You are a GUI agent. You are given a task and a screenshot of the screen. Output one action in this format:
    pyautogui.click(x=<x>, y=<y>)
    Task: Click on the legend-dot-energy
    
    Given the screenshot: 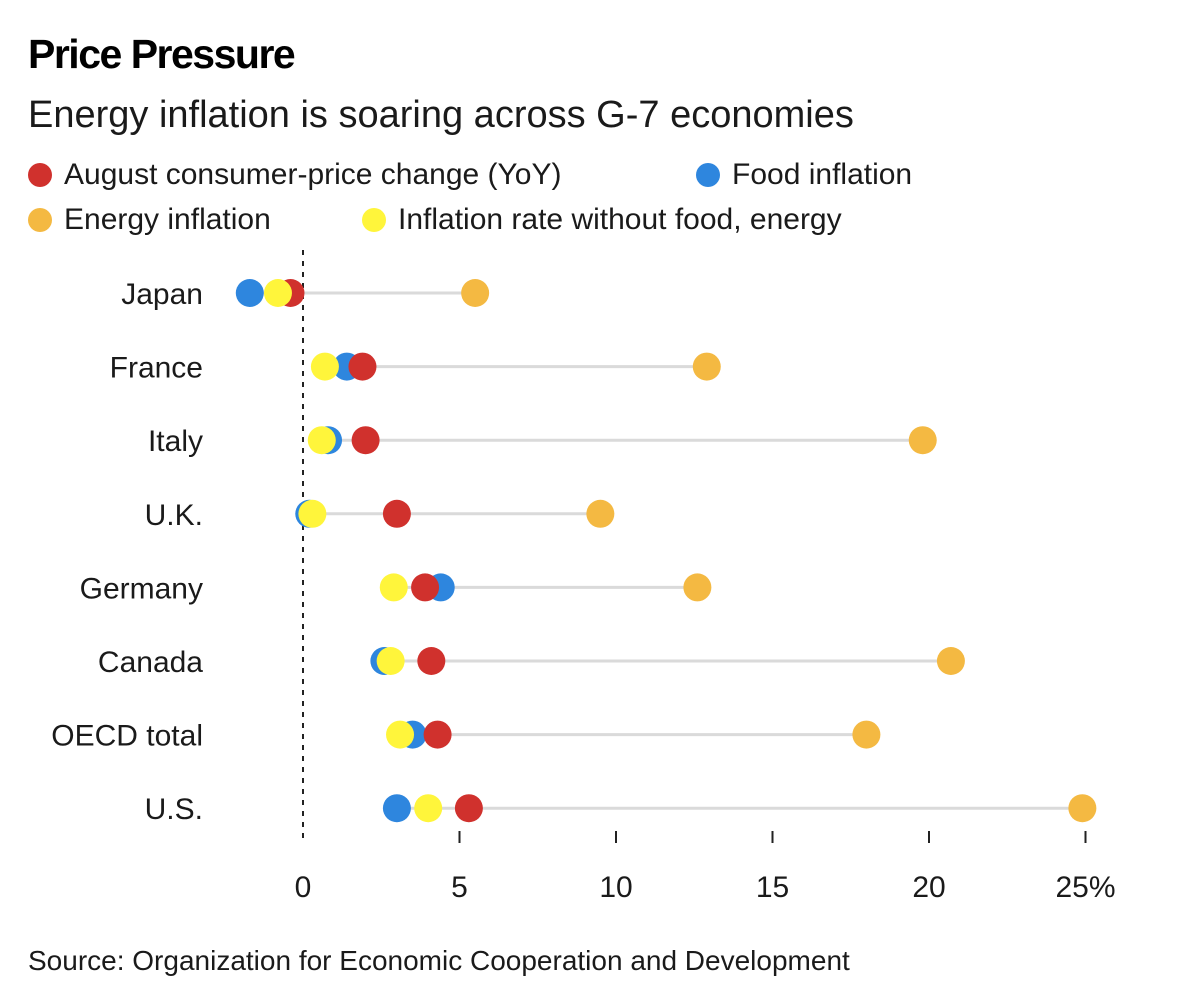 What is the action you would take?
    pyautogui.click(x=40, y=220)
    